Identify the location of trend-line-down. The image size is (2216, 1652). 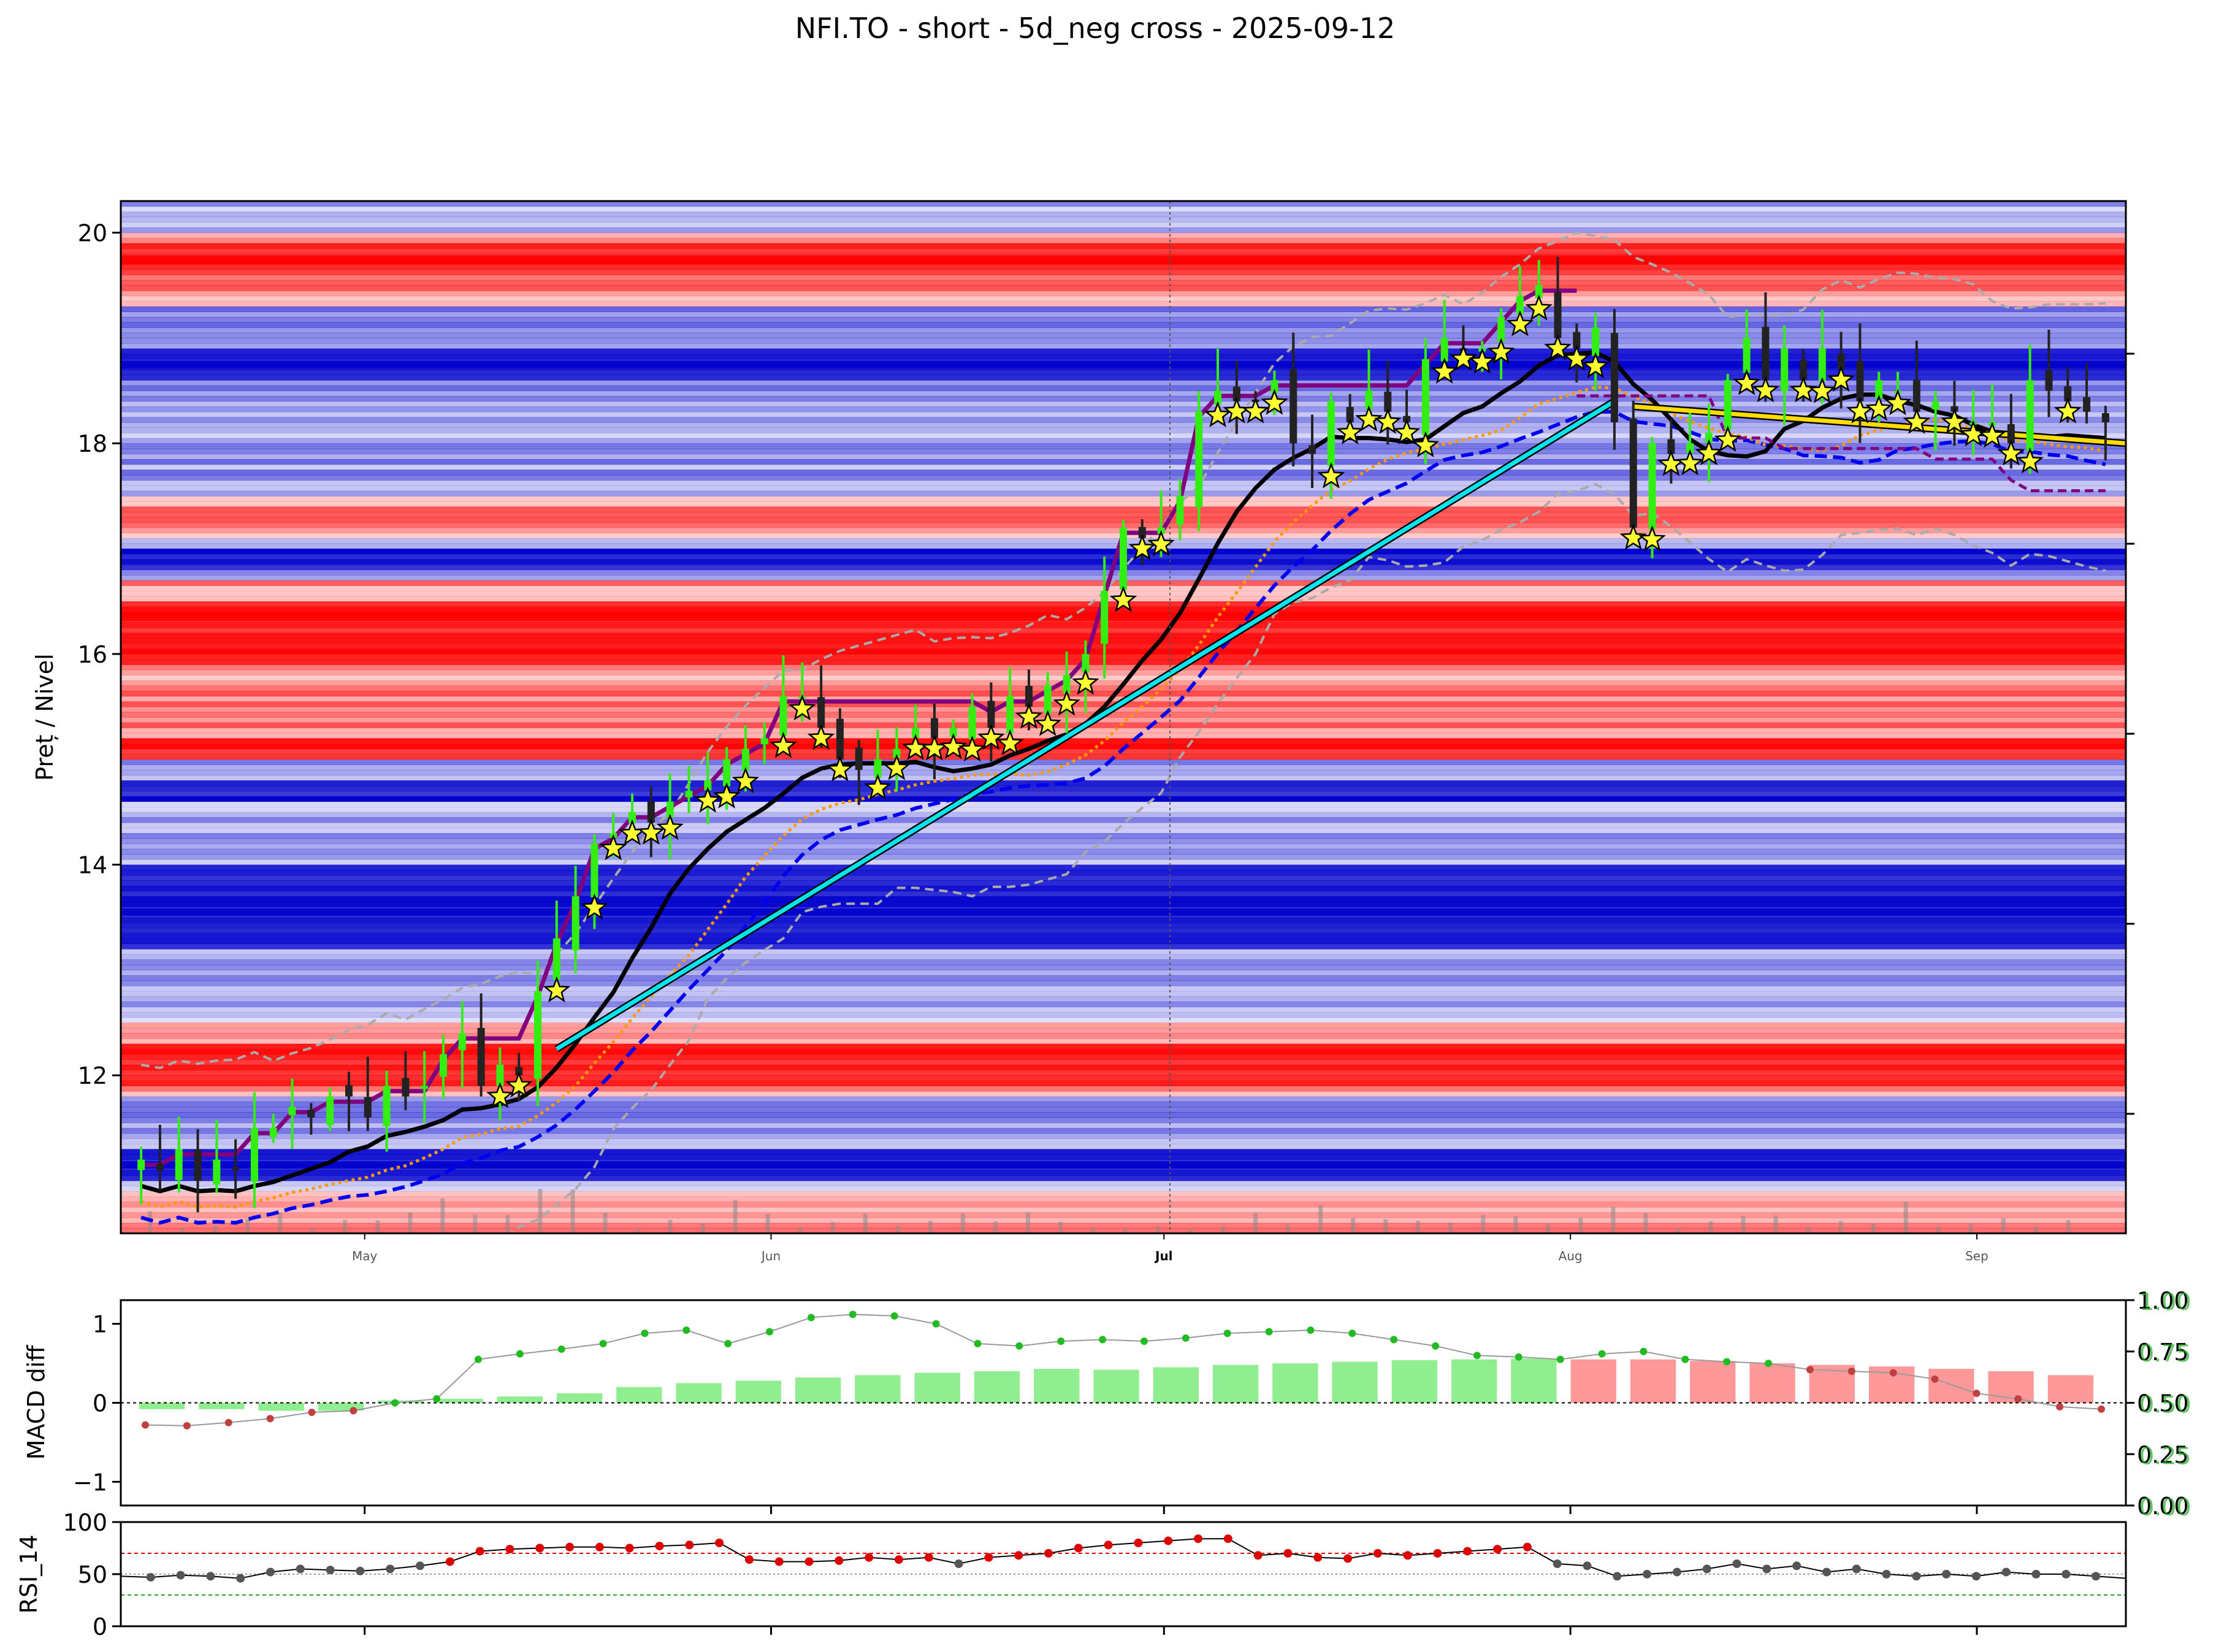
(1880, 425).